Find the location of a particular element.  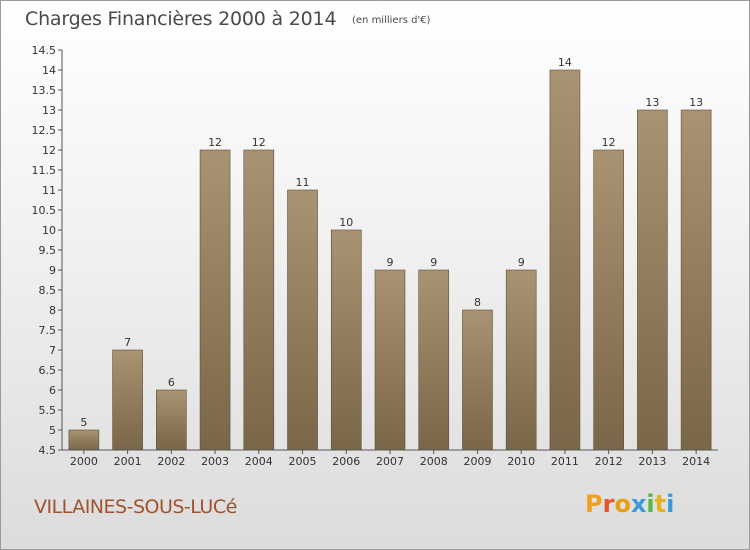

y-tick-label: 6 is located at coordinates (52, 390).